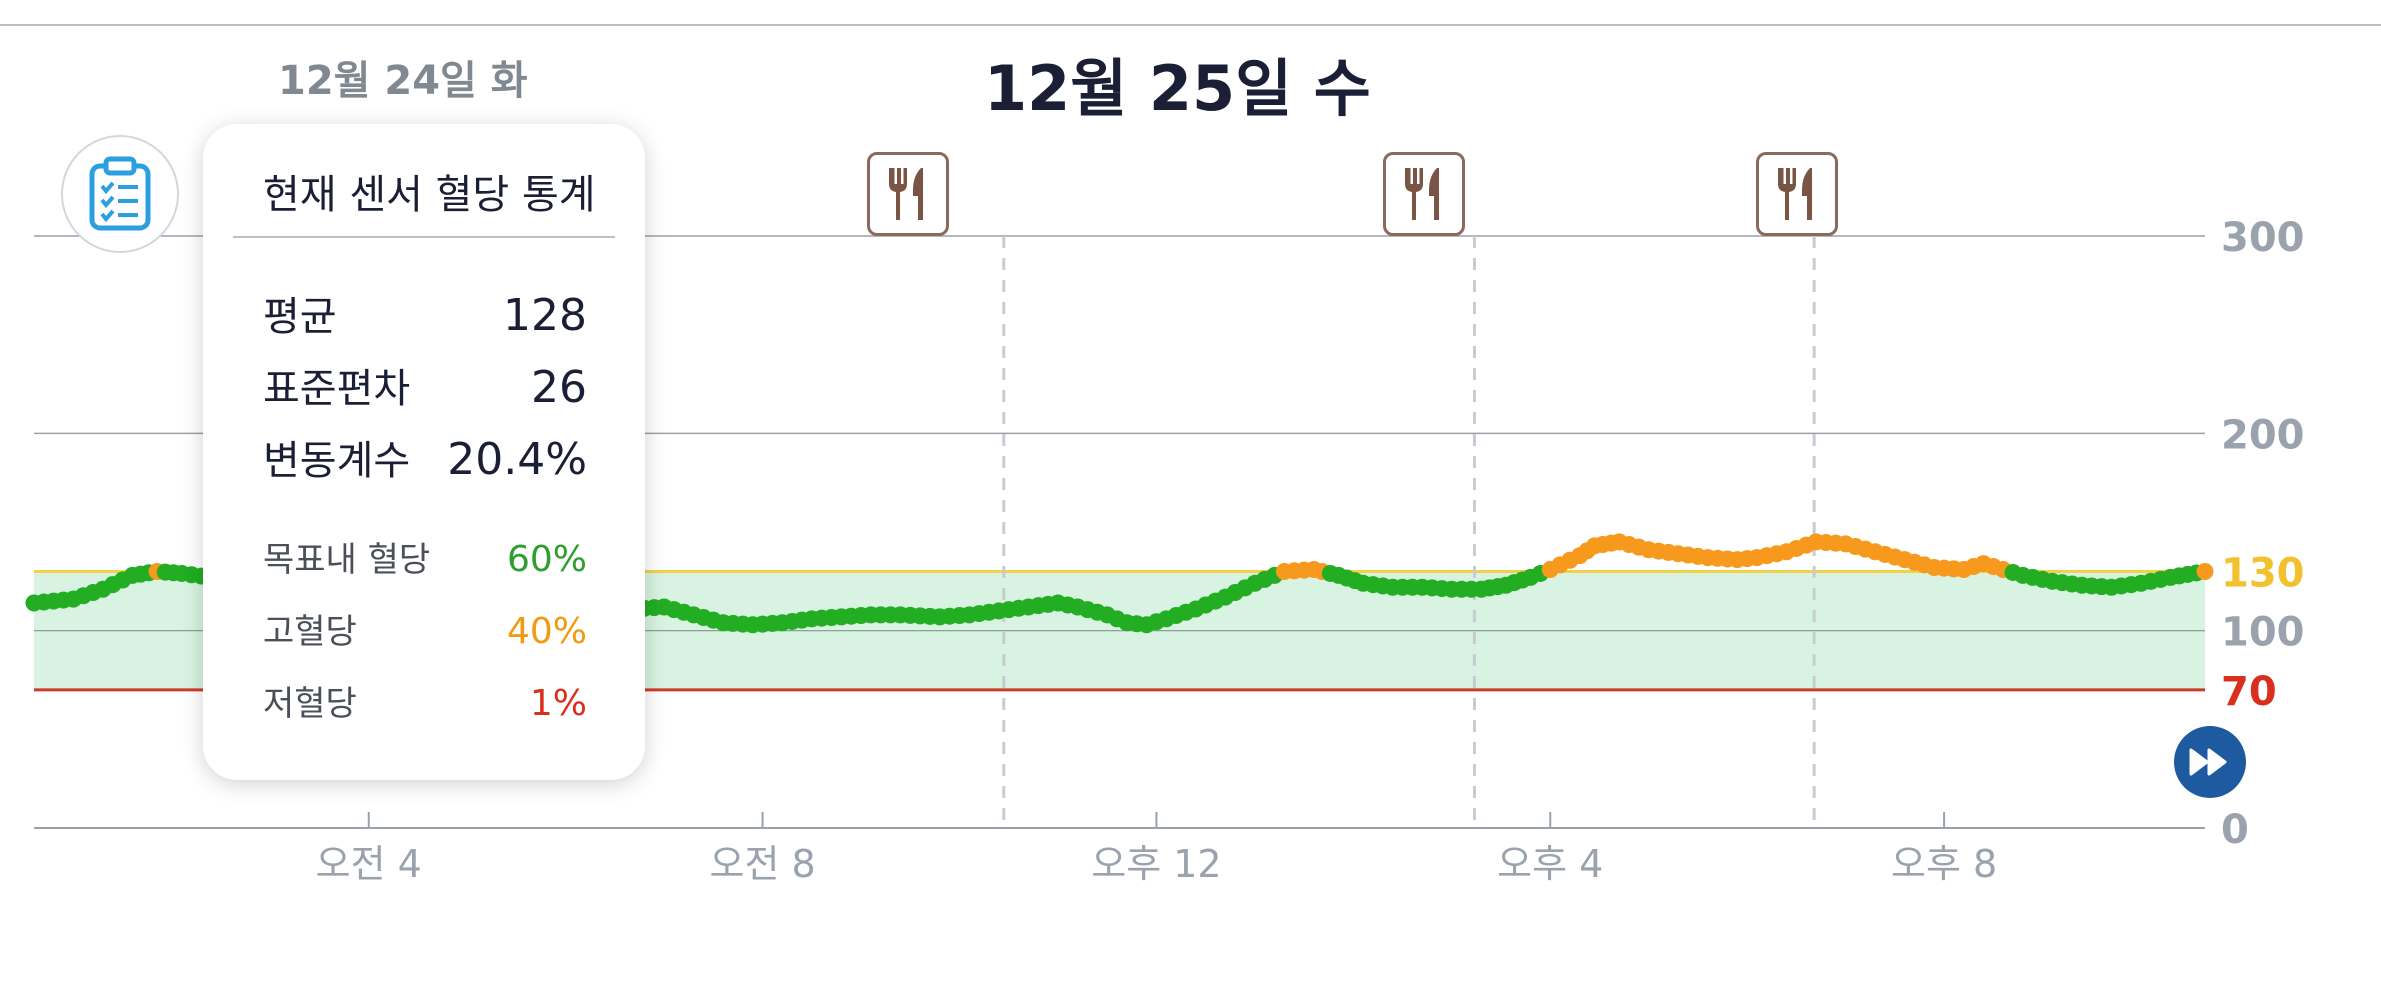  I want to click on y-tick-label: 200, so click(2263, 435).